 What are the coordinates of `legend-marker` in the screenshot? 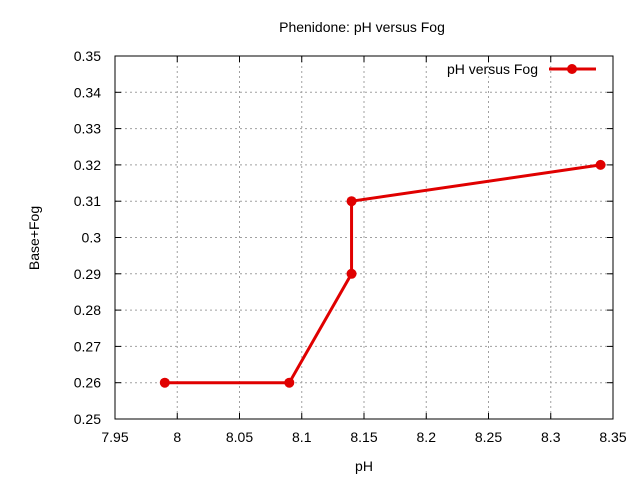 It's located at (572, 69).